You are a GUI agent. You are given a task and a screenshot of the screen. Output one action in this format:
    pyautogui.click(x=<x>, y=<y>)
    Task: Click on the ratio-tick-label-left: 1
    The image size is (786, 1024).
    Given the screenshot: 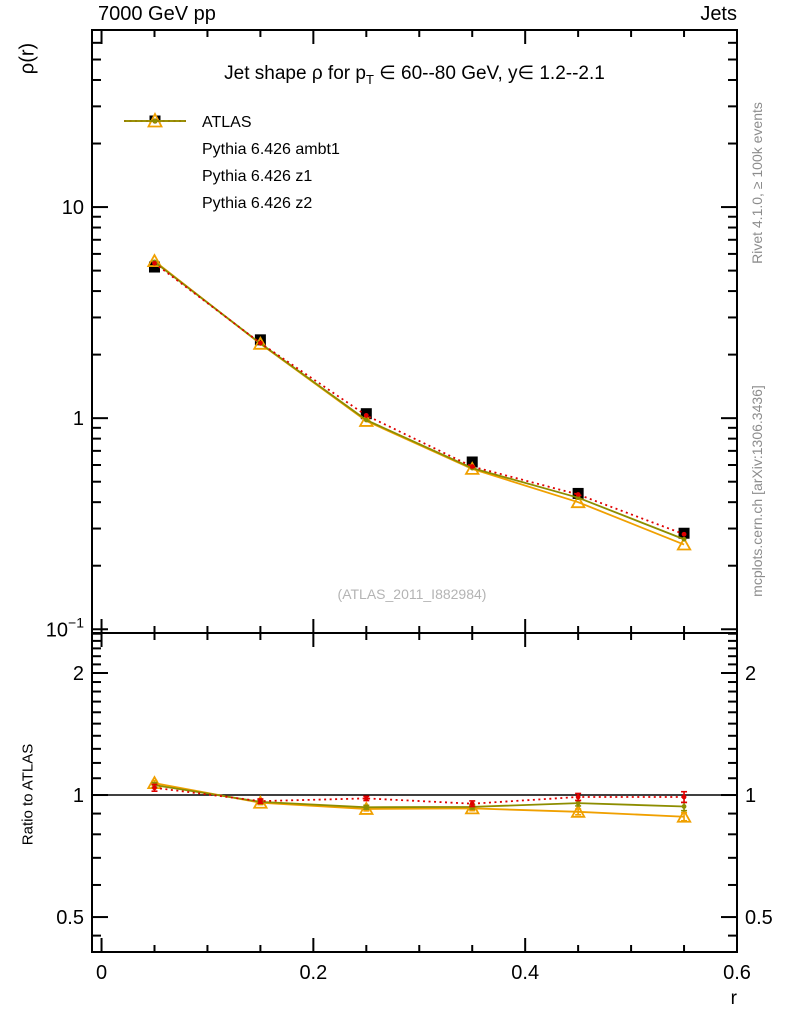 What is the action you would take?
    pyautogui.click(x=78, y=796)
    